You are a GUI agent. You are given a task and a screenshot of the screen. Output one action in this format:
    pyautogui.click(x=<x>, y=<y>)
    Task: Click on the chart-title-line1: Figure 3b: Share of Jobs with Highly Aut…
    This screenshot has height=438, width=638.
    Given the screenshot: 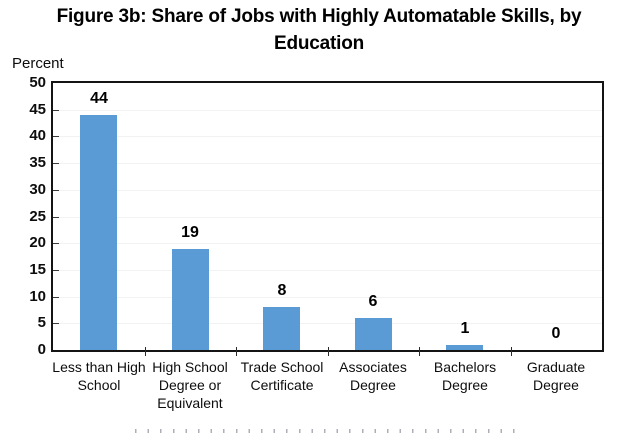 What is the action you would take?
    pyautogui.click(x=319, y=16)
    